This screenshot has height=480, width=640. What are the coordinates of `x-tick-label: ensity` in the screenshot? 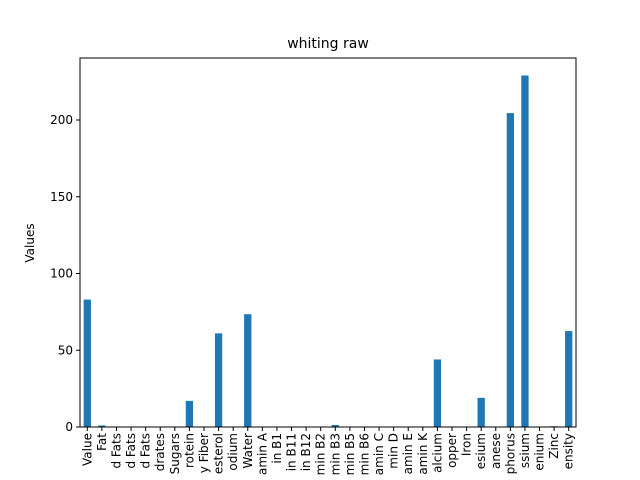 It's located at (569, 451).